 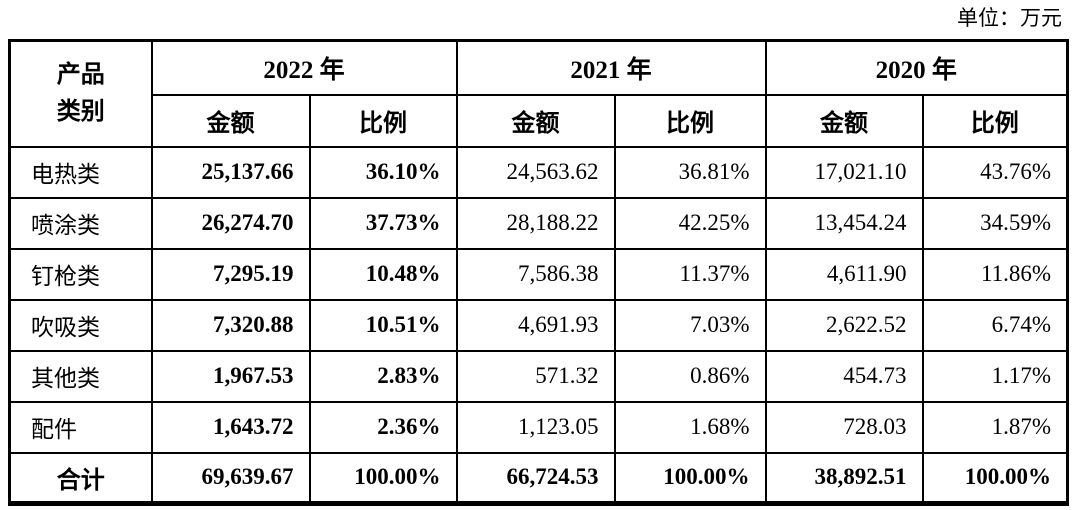 What do you see at coordinates (995, 120) in the screenshot?
I see `subheader-2020-ratio: 比例` at bounding box center [995, 120].